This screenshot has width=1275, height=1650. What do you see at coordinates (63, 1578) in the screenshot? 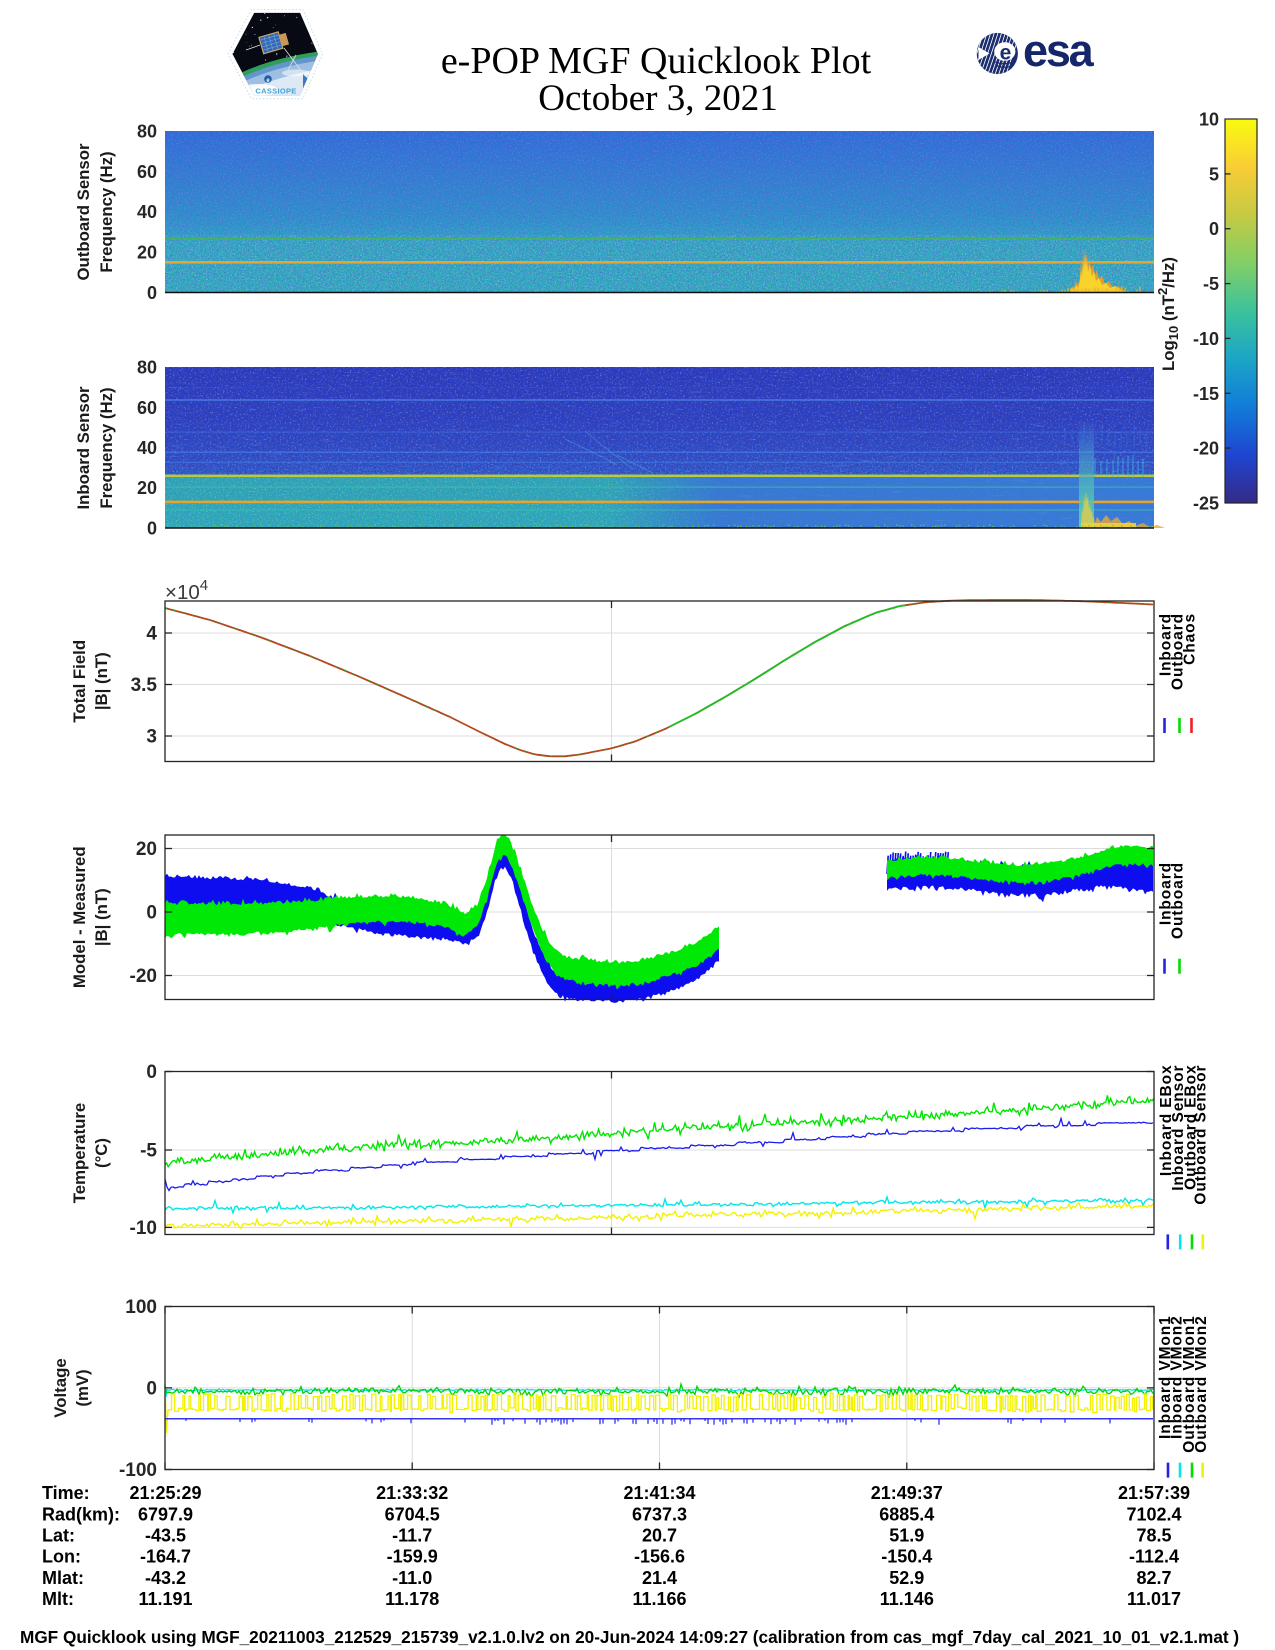
I see `svg-text: Mlat:` at bounding box center [63, 1578].